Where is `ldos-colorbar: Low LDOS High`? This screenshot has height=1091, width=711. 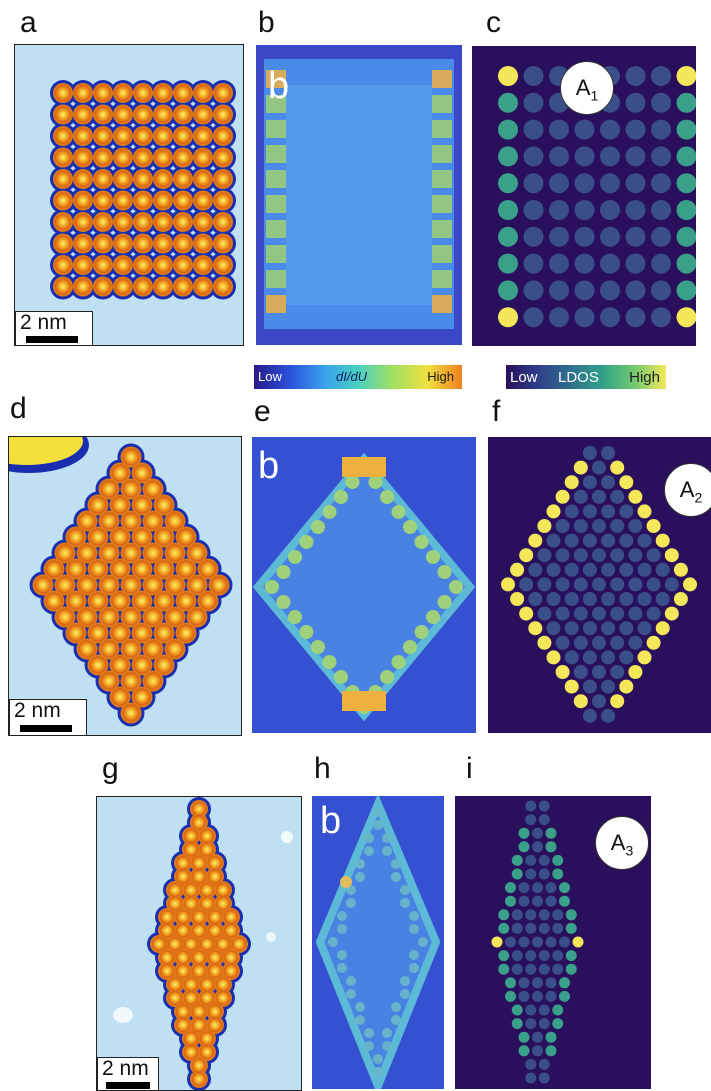 ldos-colorbar: Low LDOS High is located at coordinates (586, 377).